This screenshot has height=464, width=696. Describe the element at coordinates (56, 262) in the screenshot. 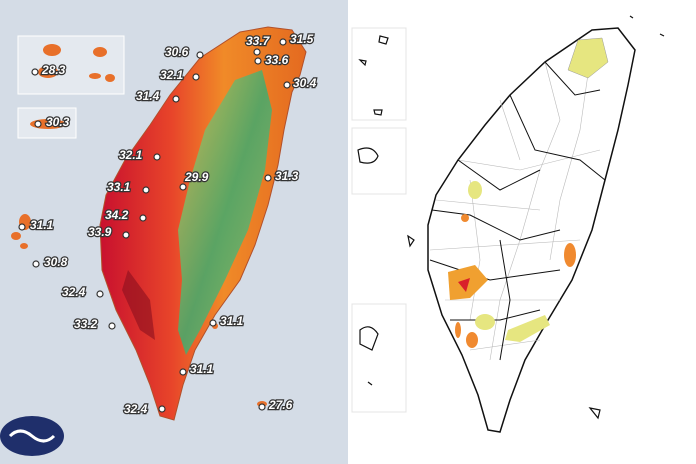

I see `temp-label: 30.8` at that location.